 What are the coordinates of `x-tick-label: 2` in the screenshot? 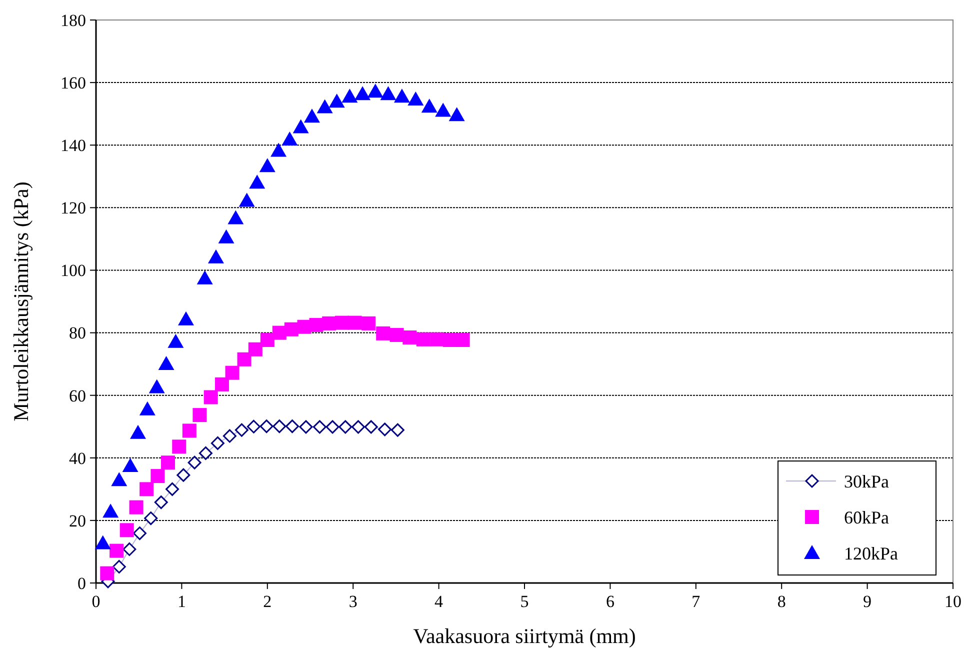 It's located at (267, 601).